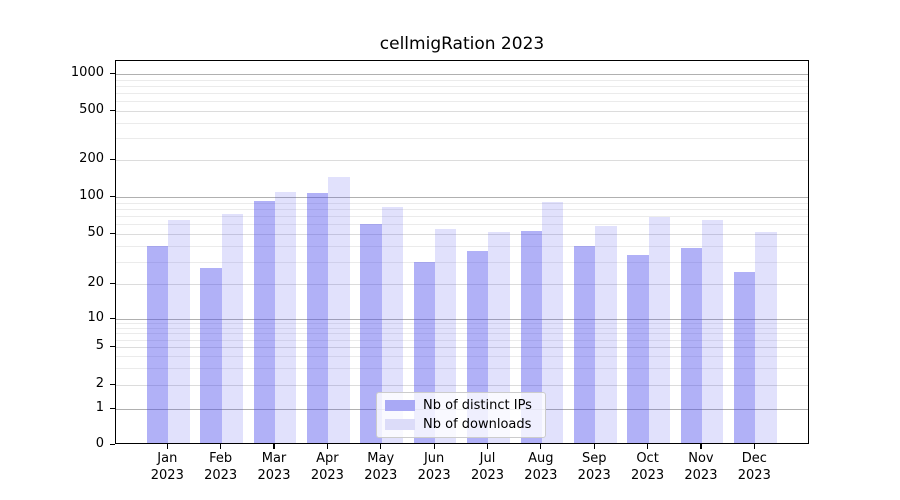  Describe the element at coordinates (434, 467) in the screenshot. I see `x-tick-label: Jun 2023` at that location.